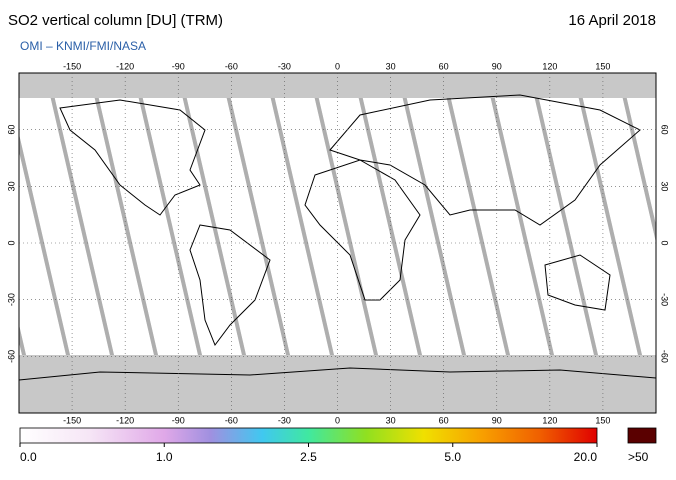 This screenshot has width=676, height=480. Describe the element at coordinates (642, 435) in the screenshot. I see `colorbar-overflow` at that location.